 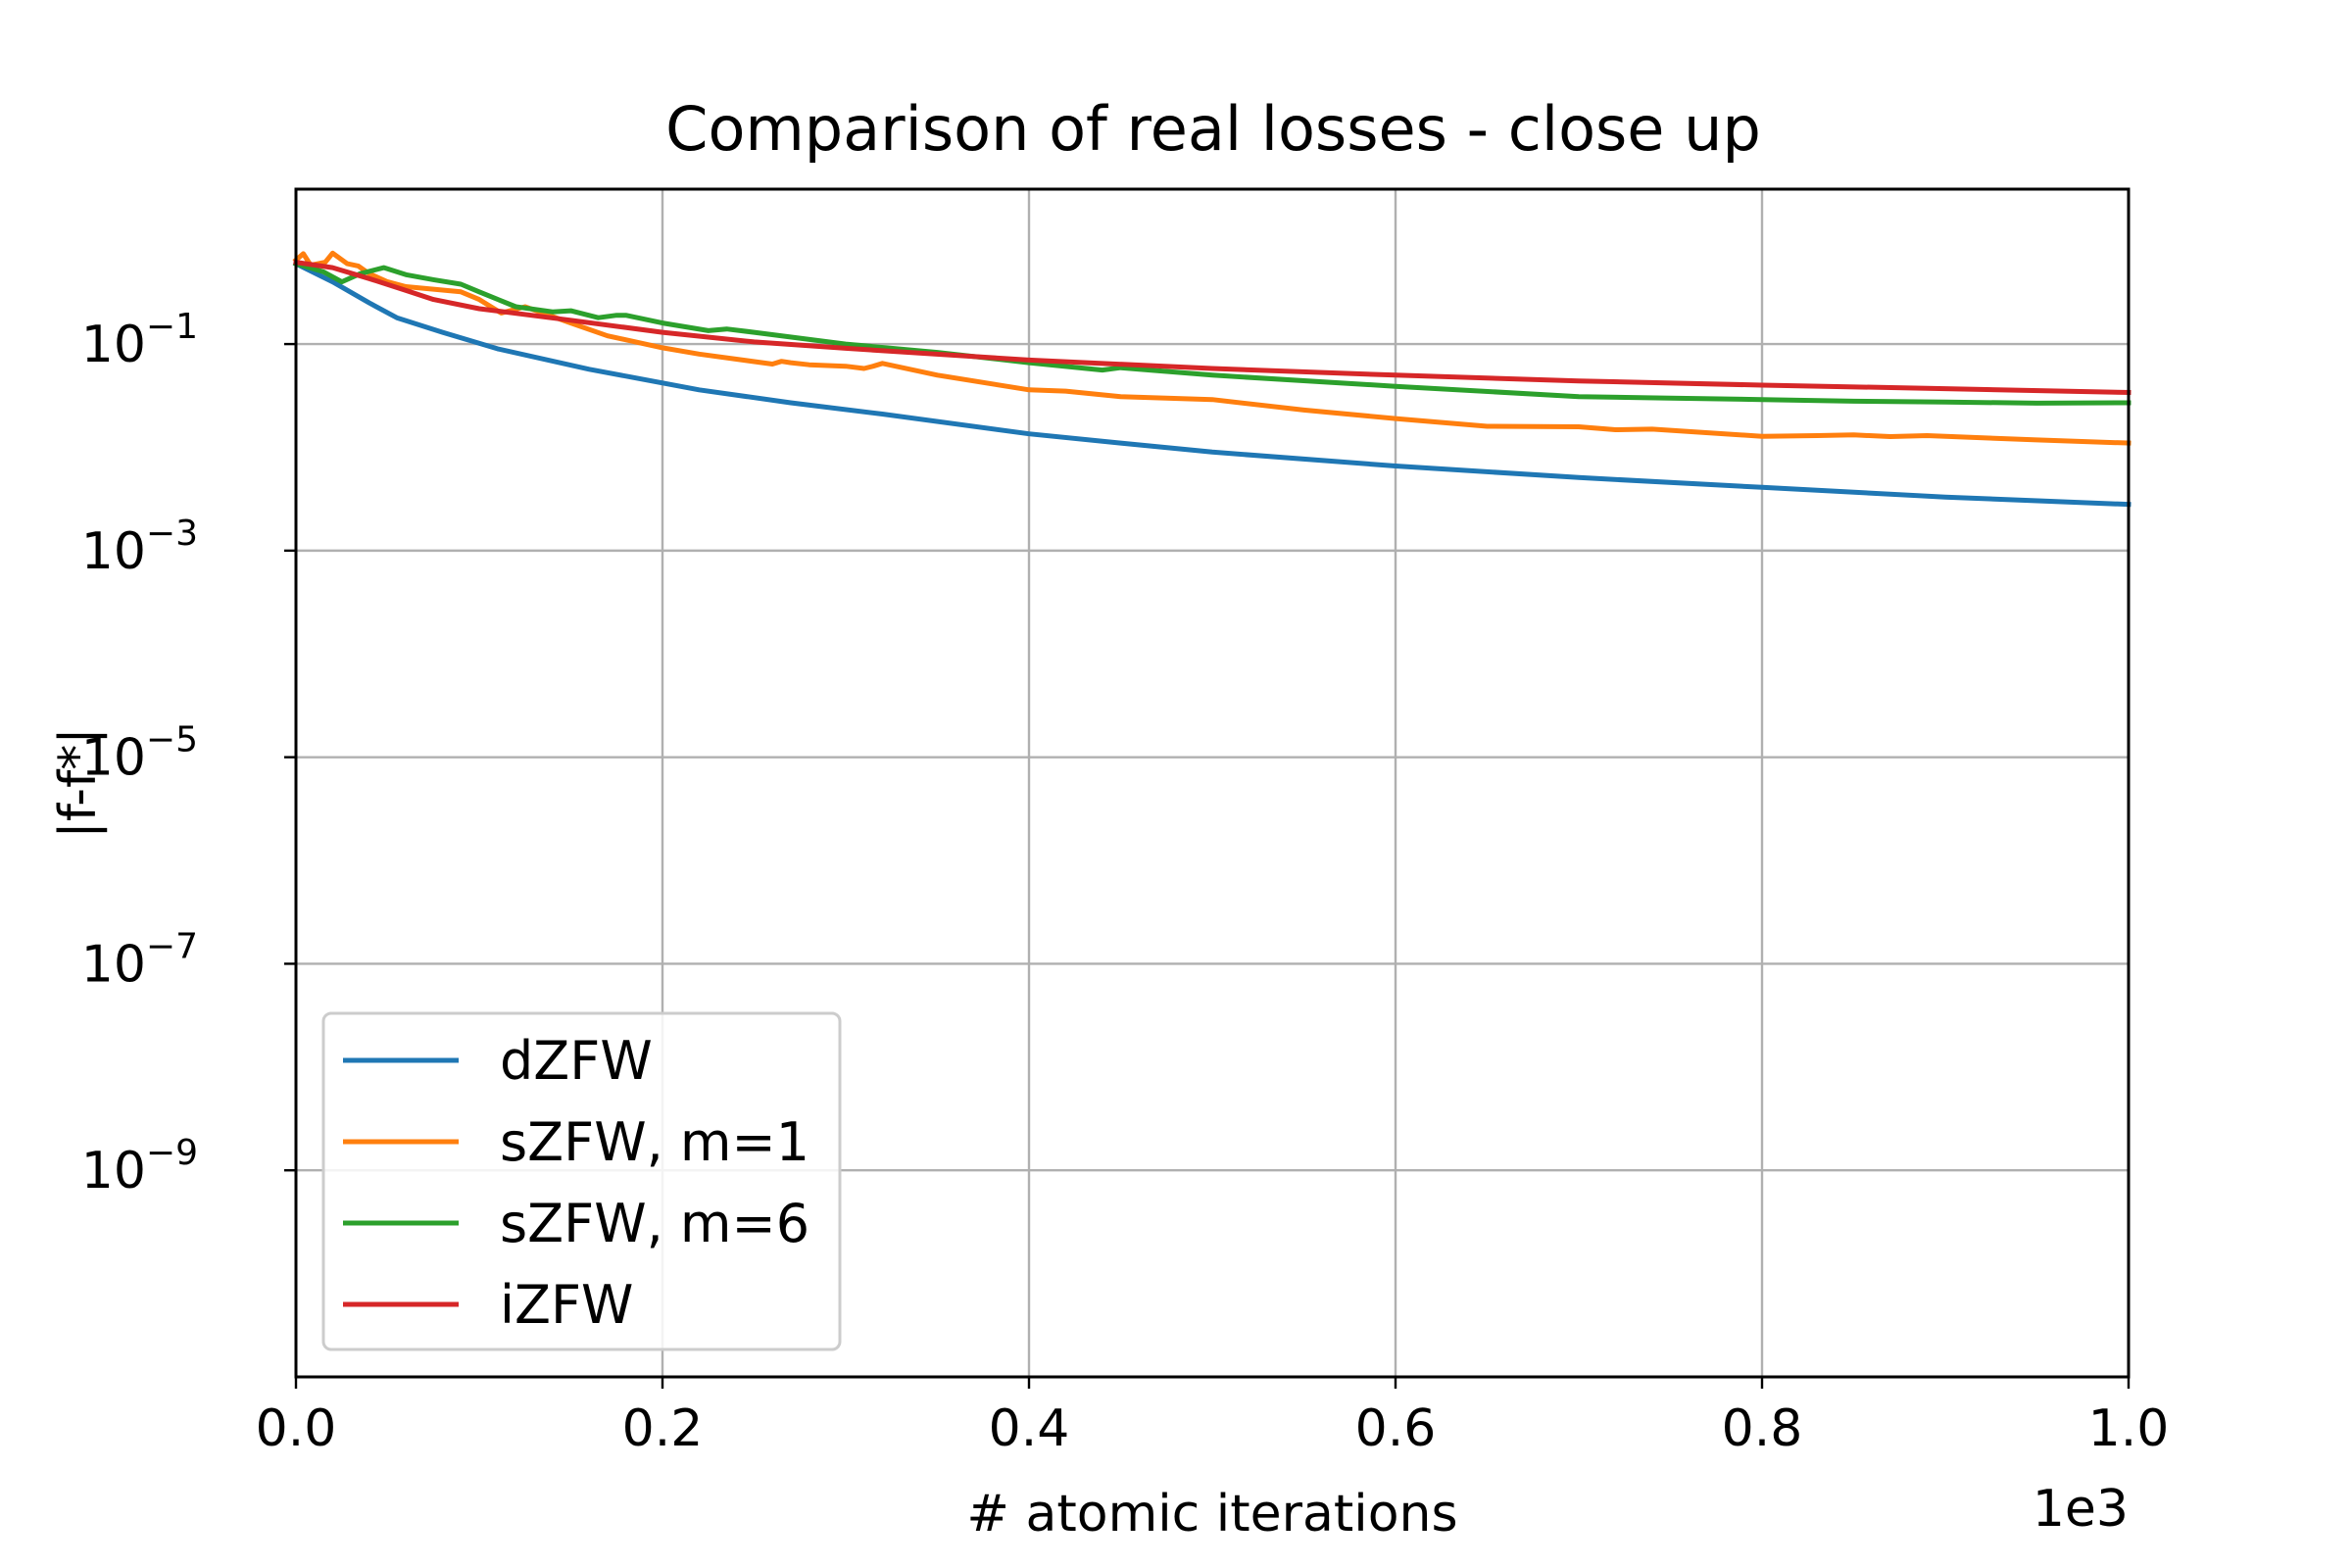 I want to click on chart-title: Comparison of real losses - close up, so click(x=1213, y=129).